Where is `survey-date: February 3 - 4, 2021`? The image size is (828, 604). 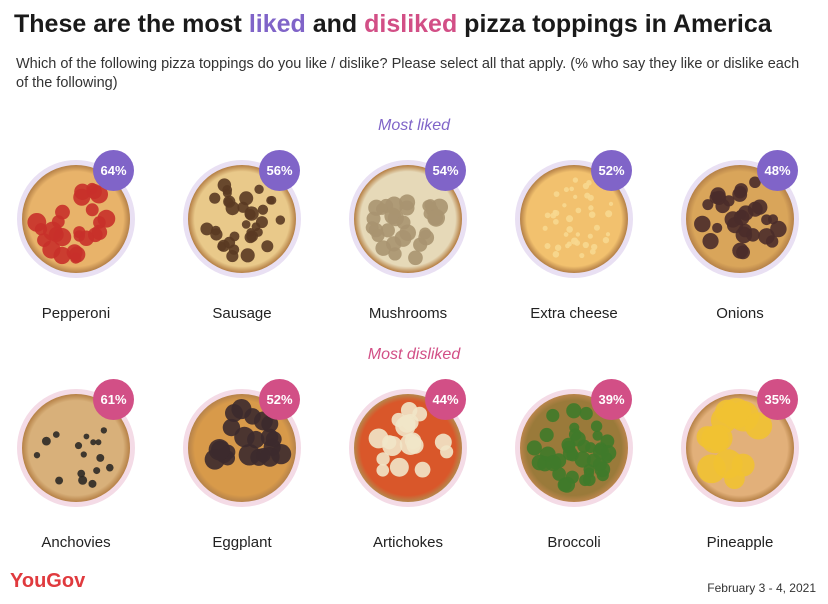 survey-date: February 3 - 4, 2021 is located at coordinates (761, 588).